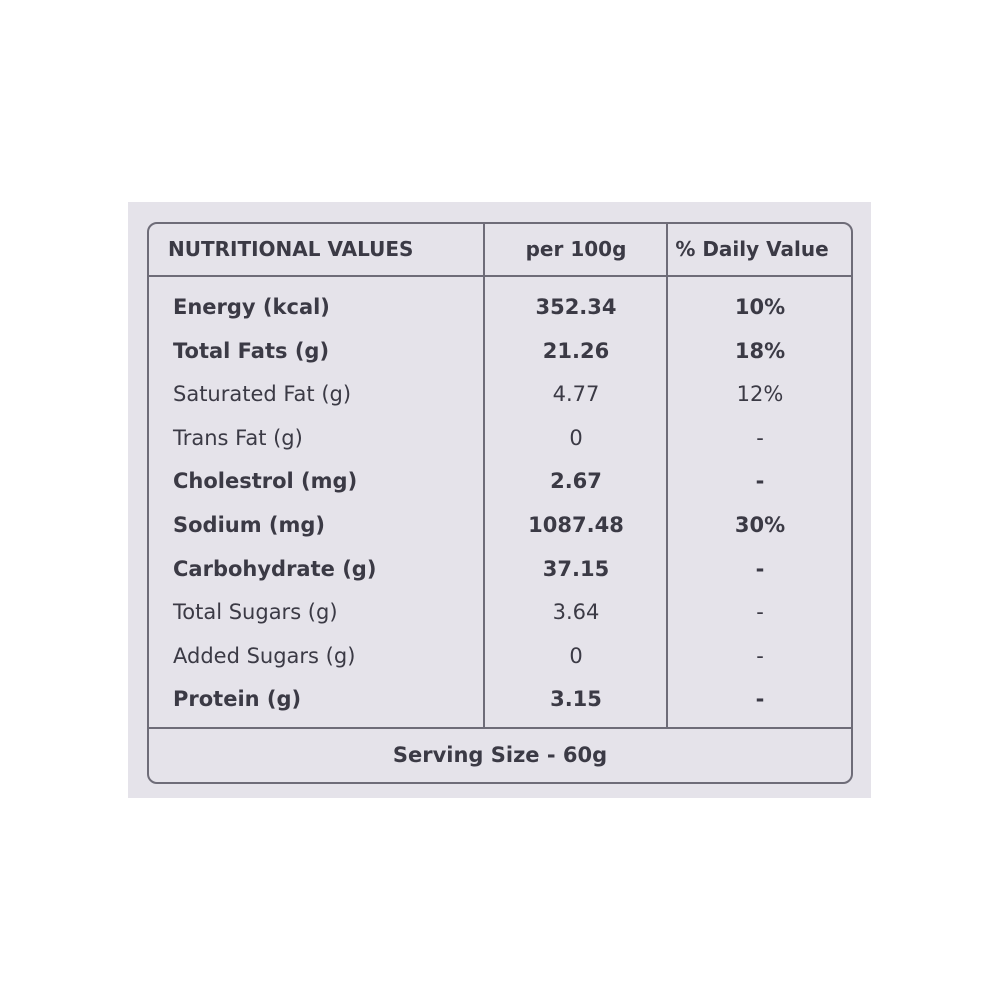  I want to click on nutrient-name: Protein (g), so click(237, 699).